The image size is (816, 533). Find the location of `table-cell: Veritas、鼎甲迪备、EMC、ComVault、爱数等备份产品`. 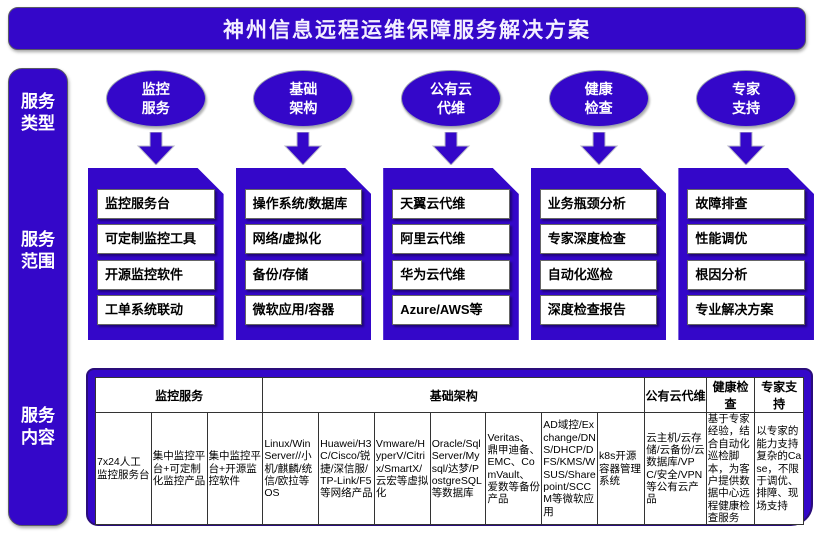

table-cell: Veritas、鼎甲迪备、EMC、ComVault、爱数等备份产品 is located at coordinates (514, 468).